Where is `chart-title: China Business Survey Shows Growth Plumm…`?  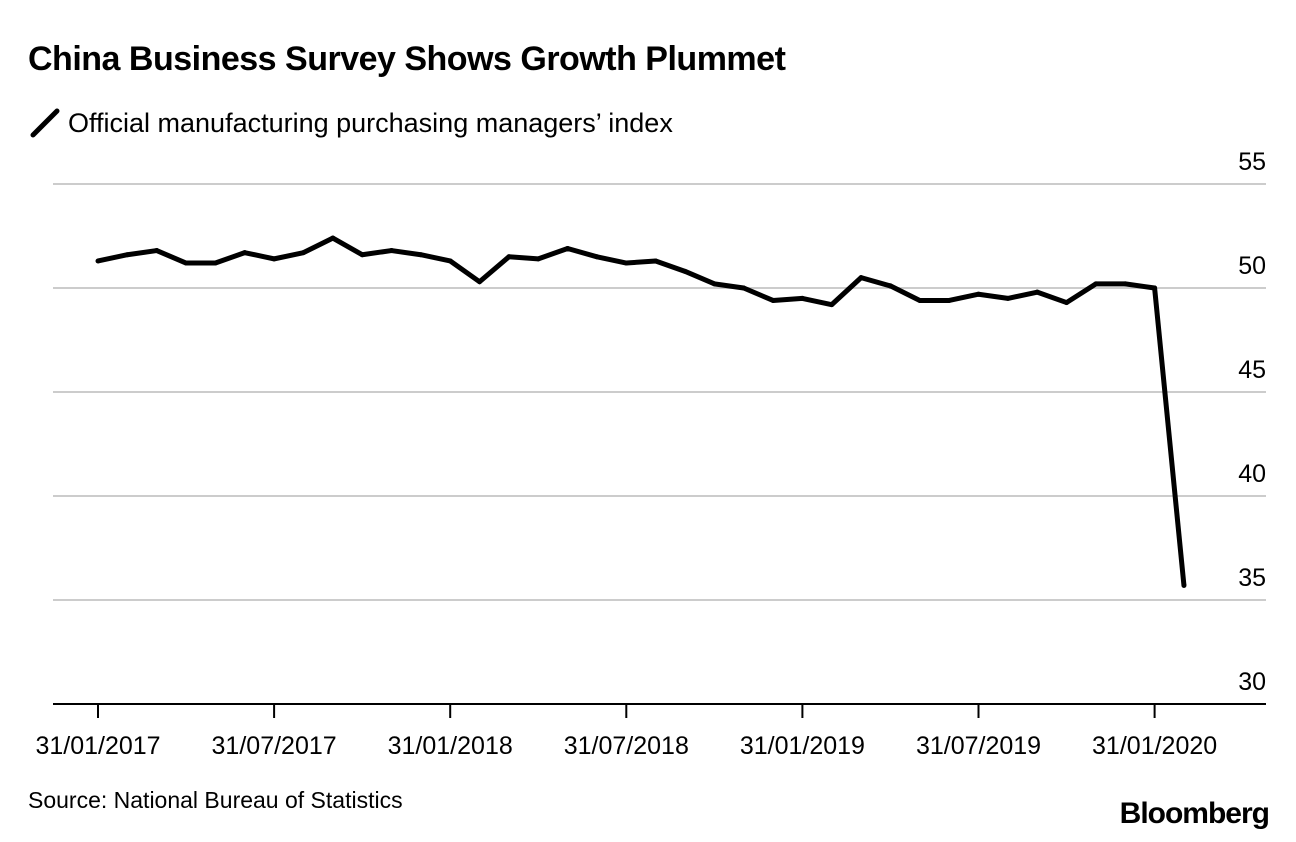
chart-title: China Business Survey Shows Growth Plumm… is located at coordinates (407, 59).